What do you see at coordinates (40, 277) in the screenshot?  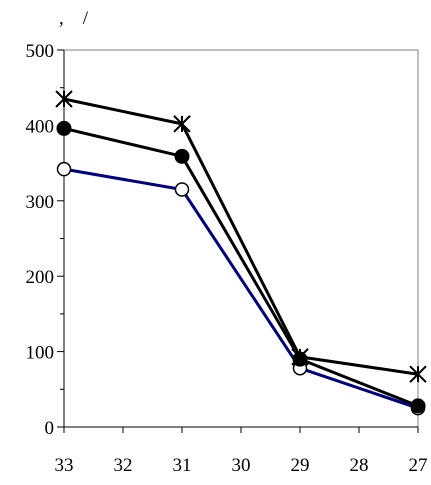 I see `y-tick-label: 200` at bounding box center [40, 277].